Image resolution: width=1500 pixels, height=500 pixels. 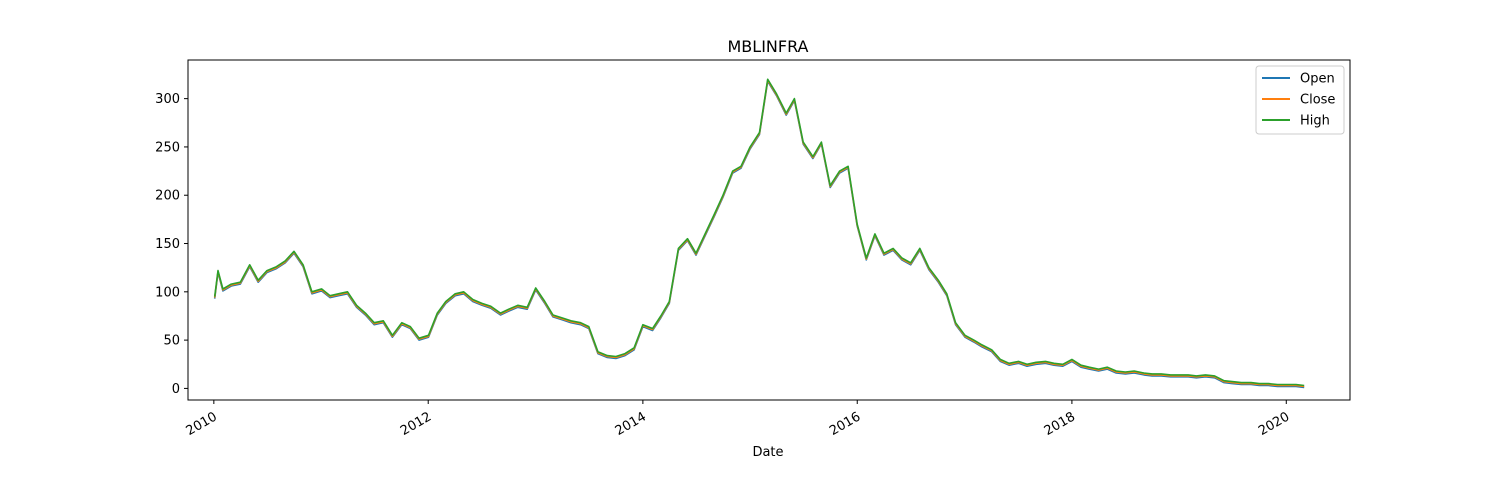 What do you see at coordinates (167, 99) in the screenshot?
I see `y-tick-label: 300` at bounding box center [167, 99].